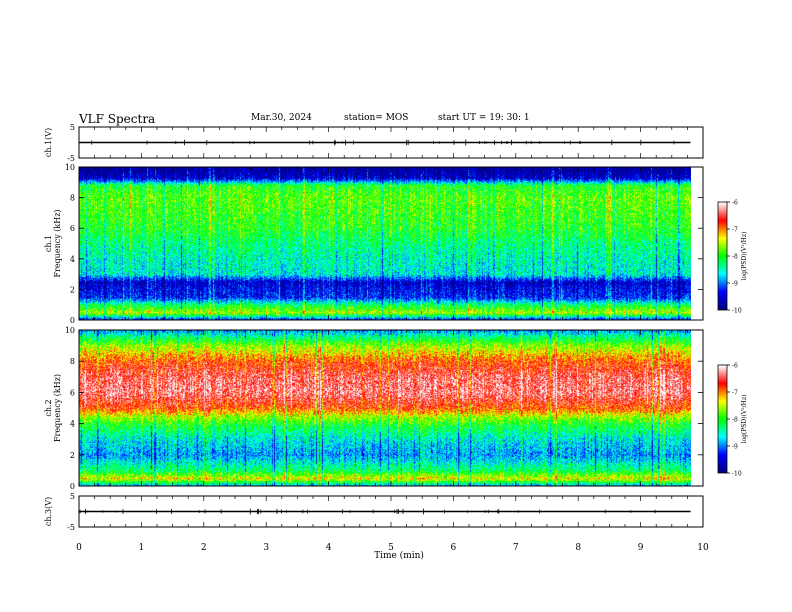 This screenshot has width=792, height=612. Describe the element at coordinates (454, 548) in the screenshot. I see `x-tick-label: 6` at that location.